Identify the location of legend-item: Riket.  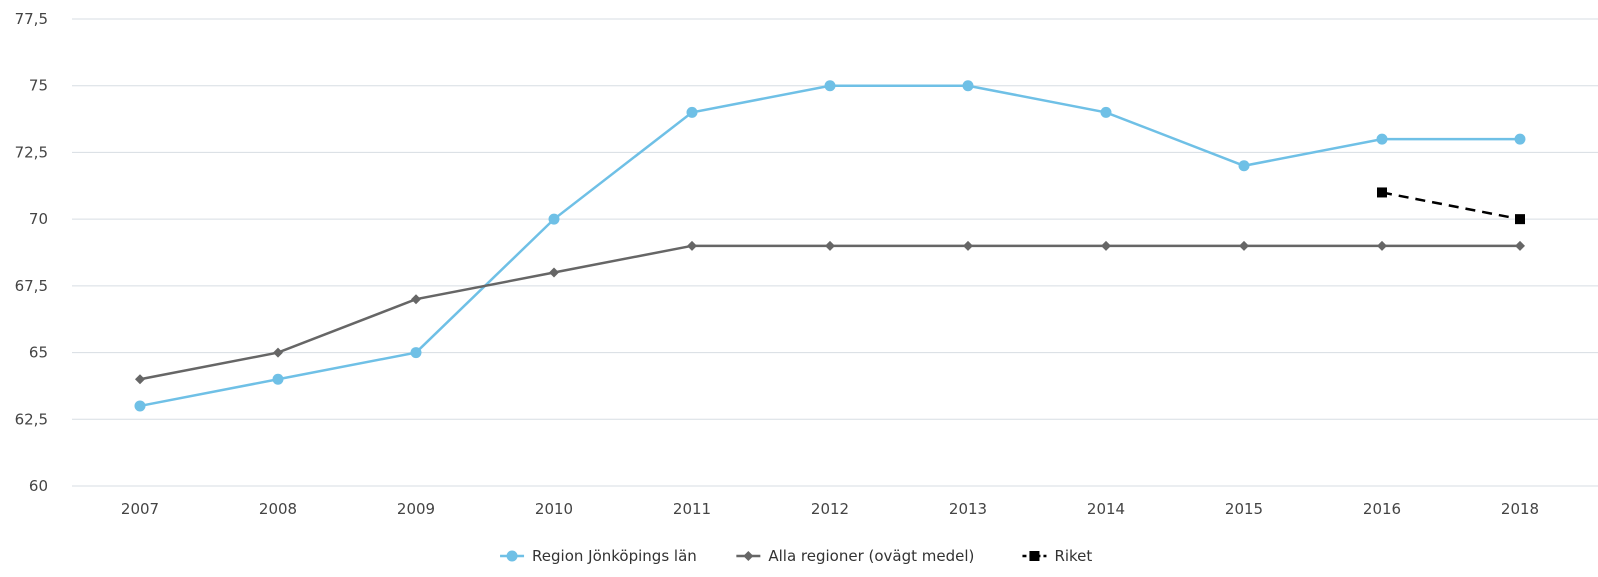
(1057, 556).